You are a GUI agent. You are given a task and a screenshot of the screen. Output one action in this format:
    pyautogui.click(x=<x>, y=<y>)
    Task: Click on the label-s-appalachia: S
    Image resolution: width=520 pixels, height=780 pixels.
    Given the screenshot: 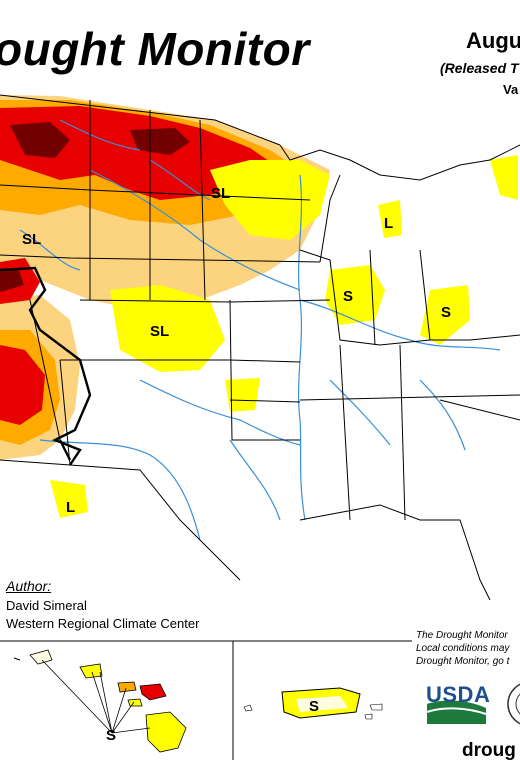 What is the action you would take?
    pyautogui.click(x=446, y=312)
    